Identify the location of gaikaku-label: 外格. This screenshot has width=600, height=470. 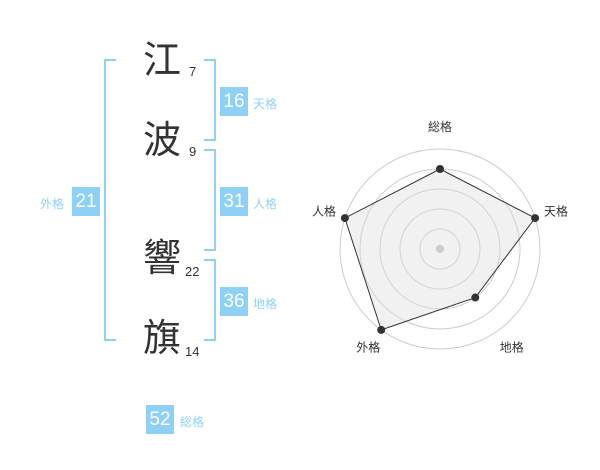
(52, 204).